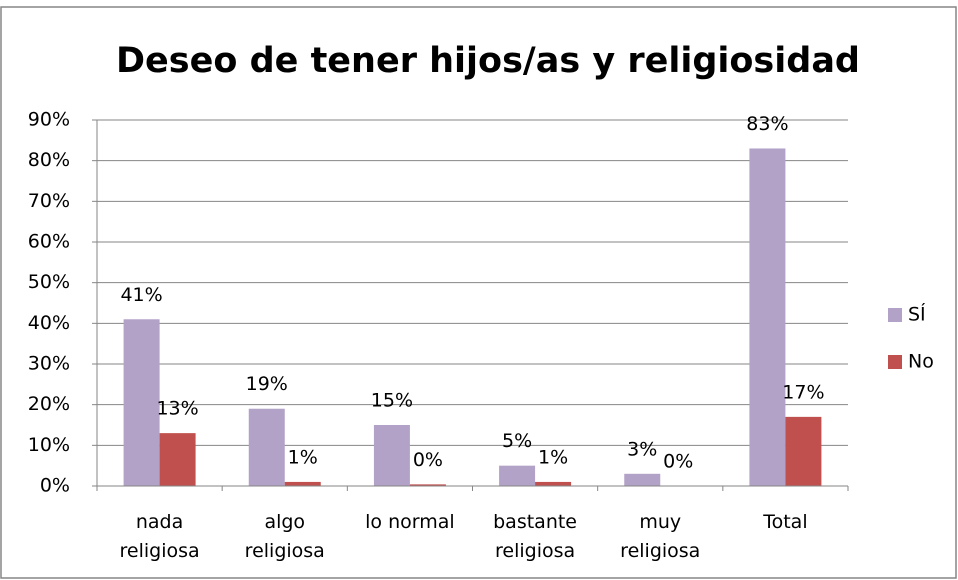 This screenshot has width=958, height=580. Describe the element at coordinates (535, 536) in the screenshot. I see `x-tick-label: bastante religiosa` at that location.